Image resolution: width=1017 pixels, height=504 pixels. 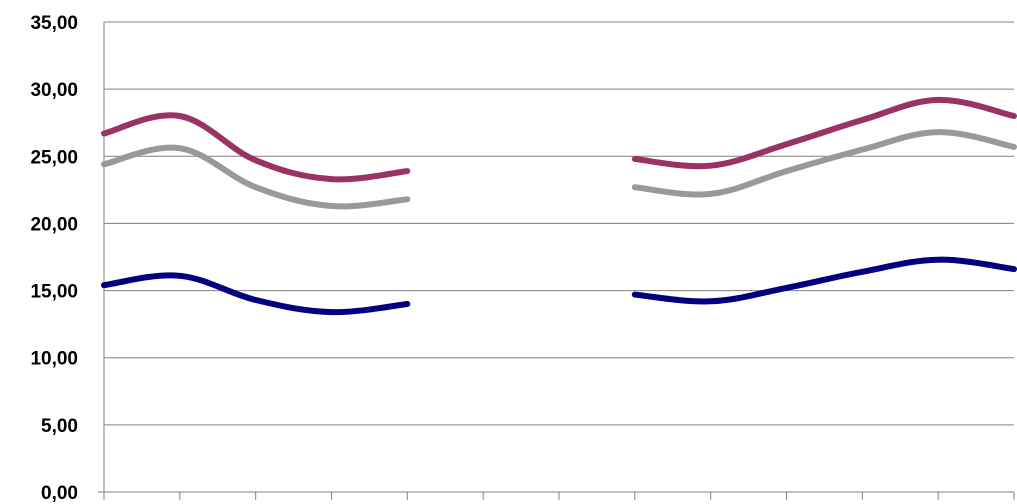 What do you see at coordinates (59, 493) in the screenshot?
I see `y-tick-label: 0,00` at bounding box center [59, 493].